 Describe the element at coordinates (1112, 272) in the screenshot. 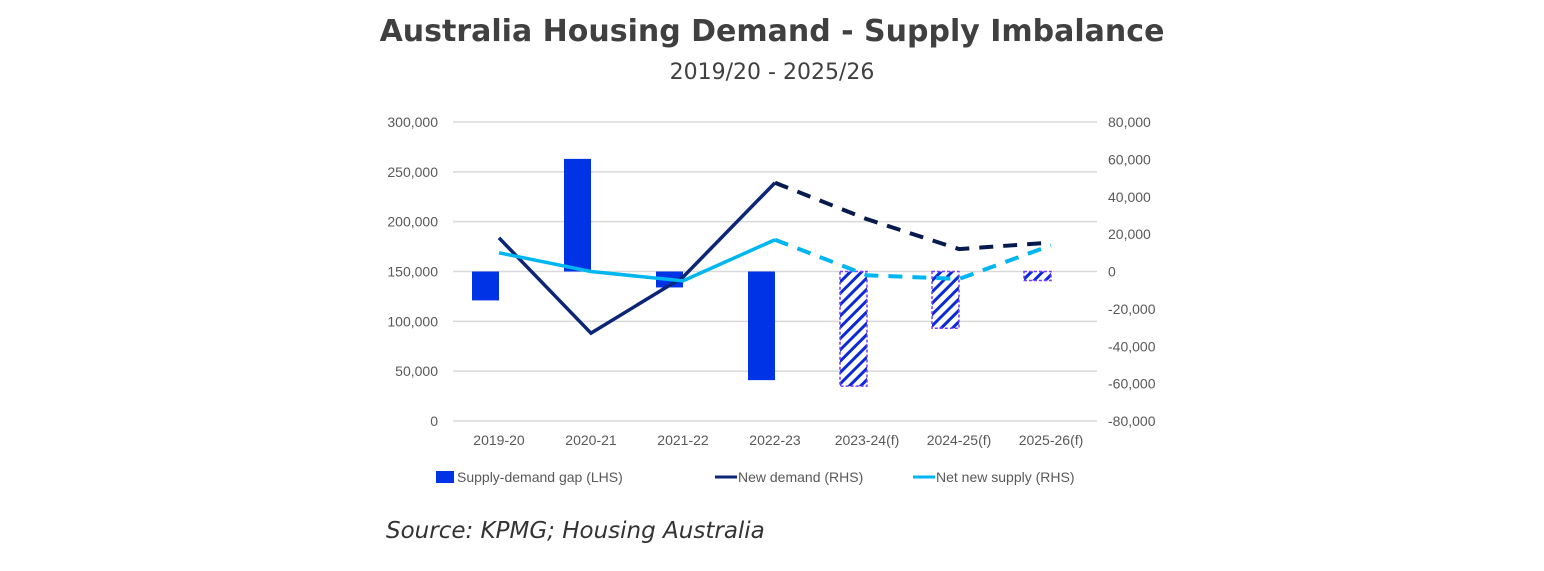

I see `y-right-tick-label: 0` at that location.